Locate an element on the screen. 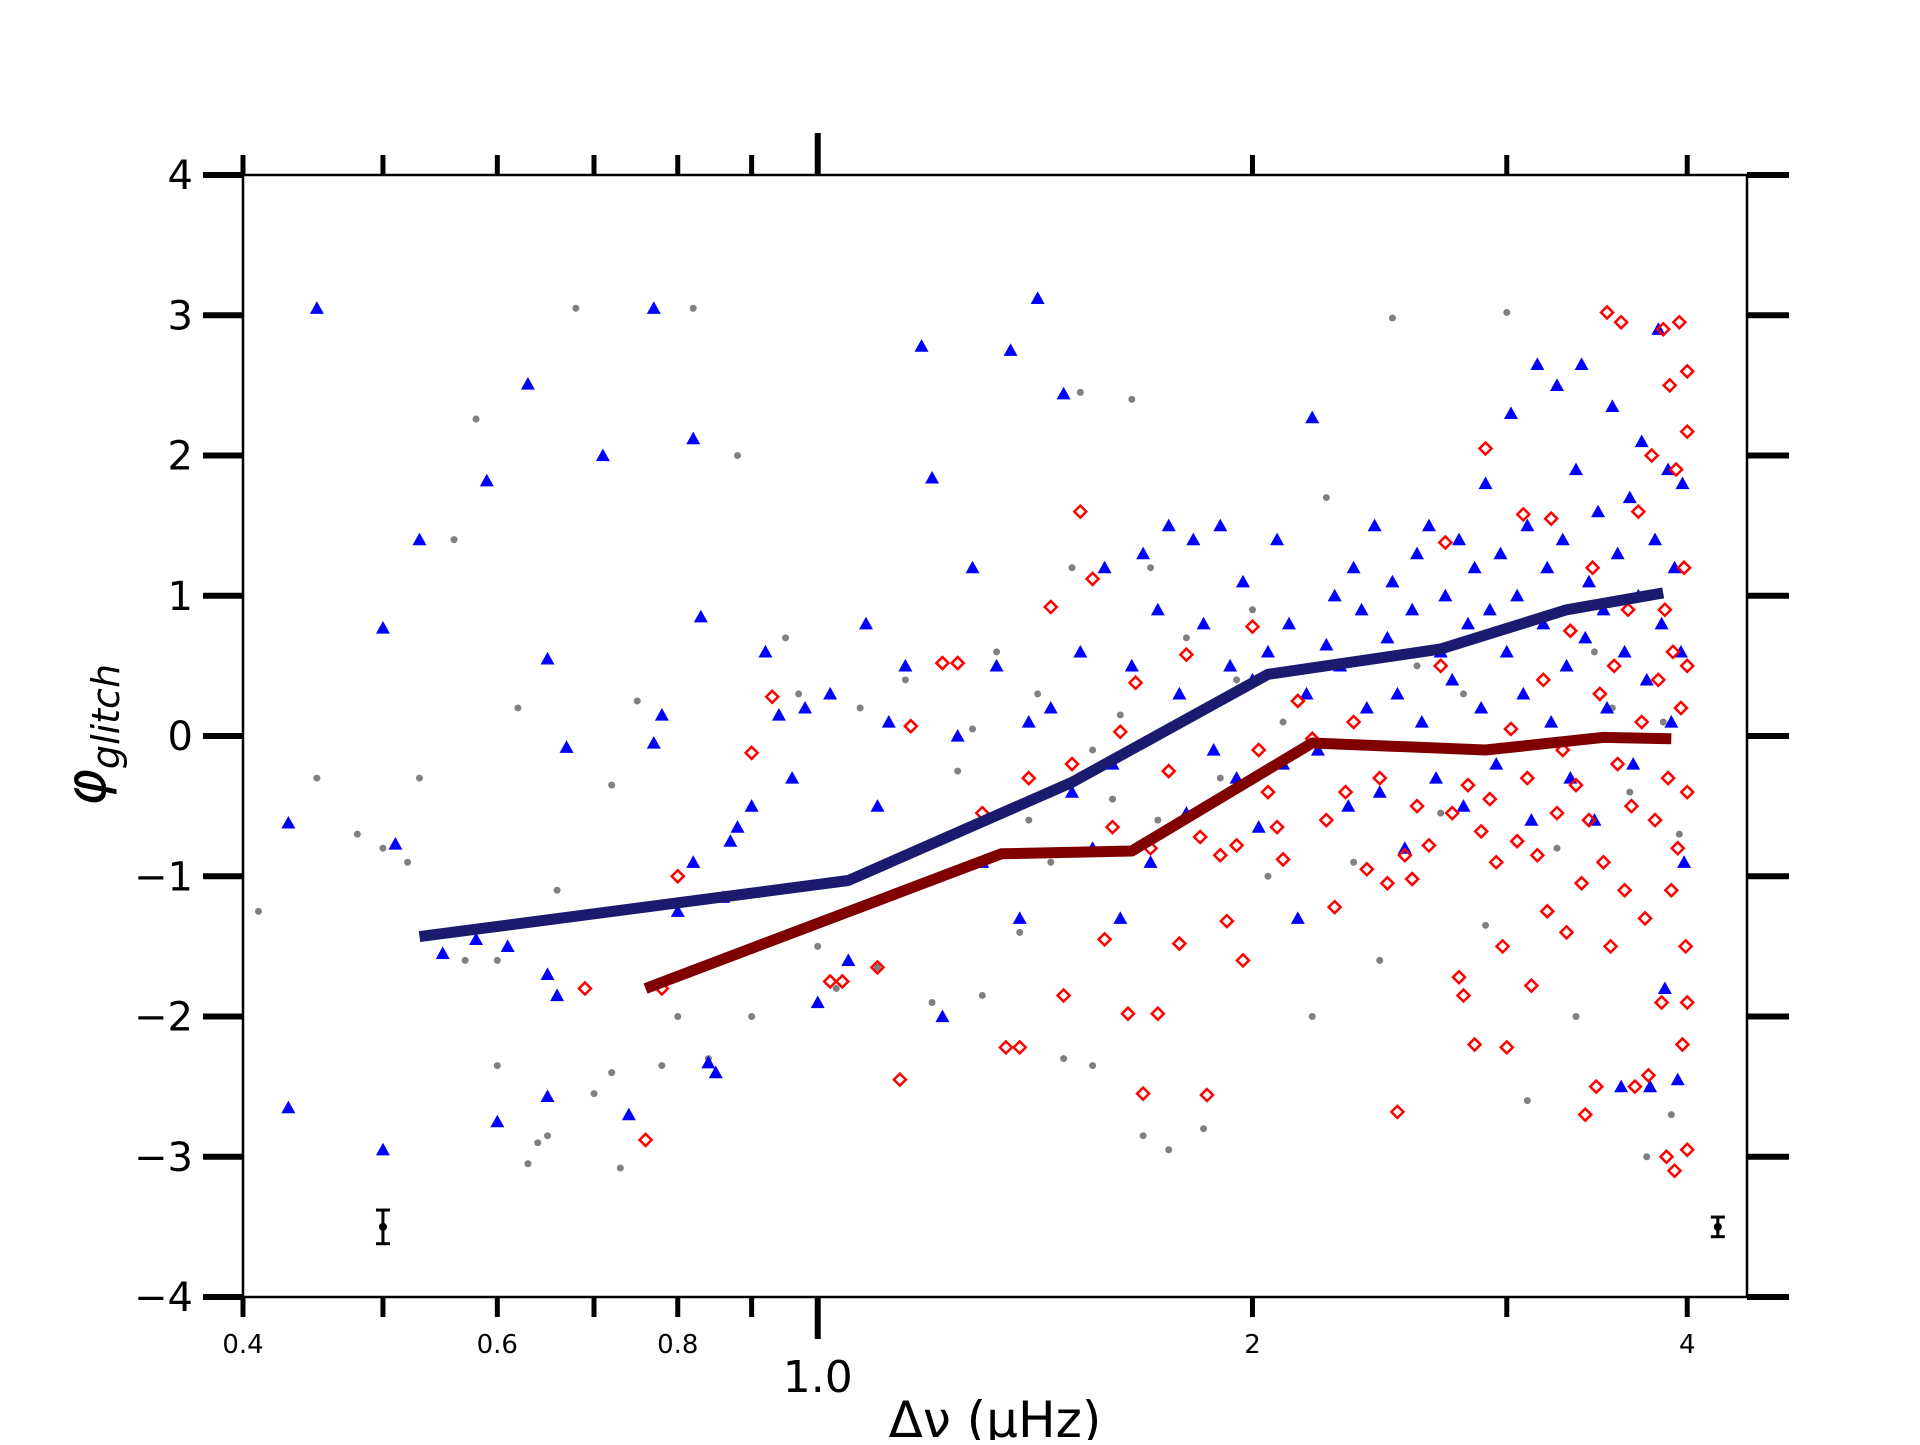 The height and width of the screenshot is (1445, 1920). errorbar-point is located at coordinates (1717, 1226).